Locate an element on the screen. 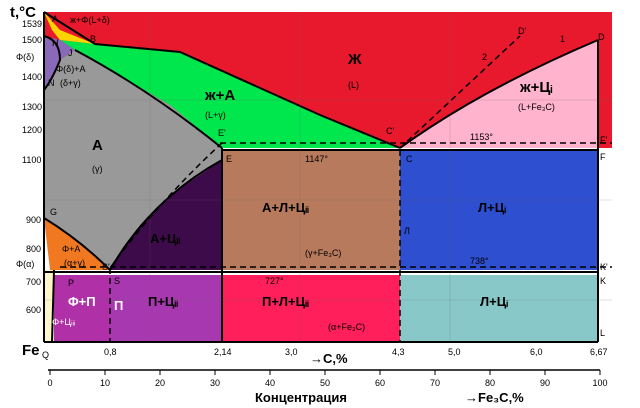 This screenshot has height=408, width=640. label-aust: A is located at coordinates (97, 145).